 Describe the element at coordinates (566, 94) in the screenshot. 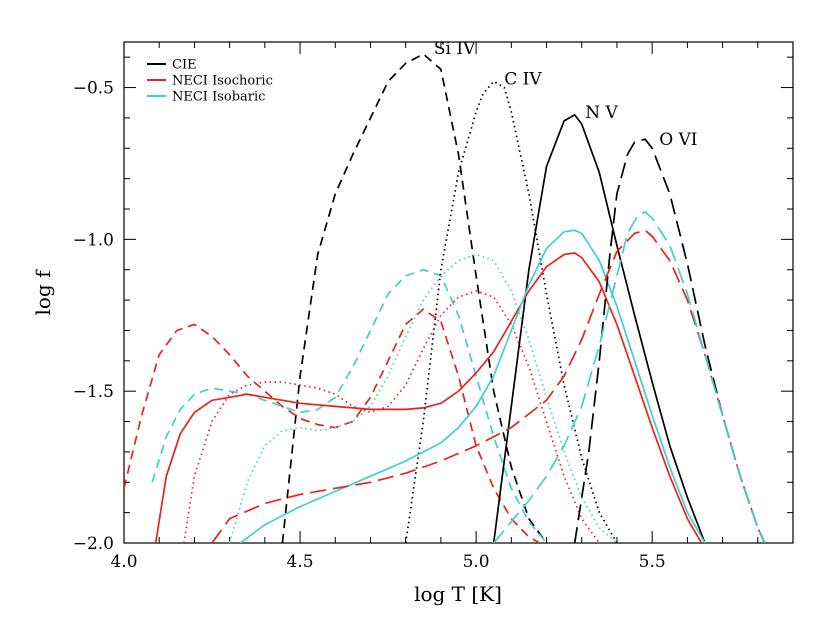

I see `annotation-layer: Si IV C IV N V O VI` at that location.